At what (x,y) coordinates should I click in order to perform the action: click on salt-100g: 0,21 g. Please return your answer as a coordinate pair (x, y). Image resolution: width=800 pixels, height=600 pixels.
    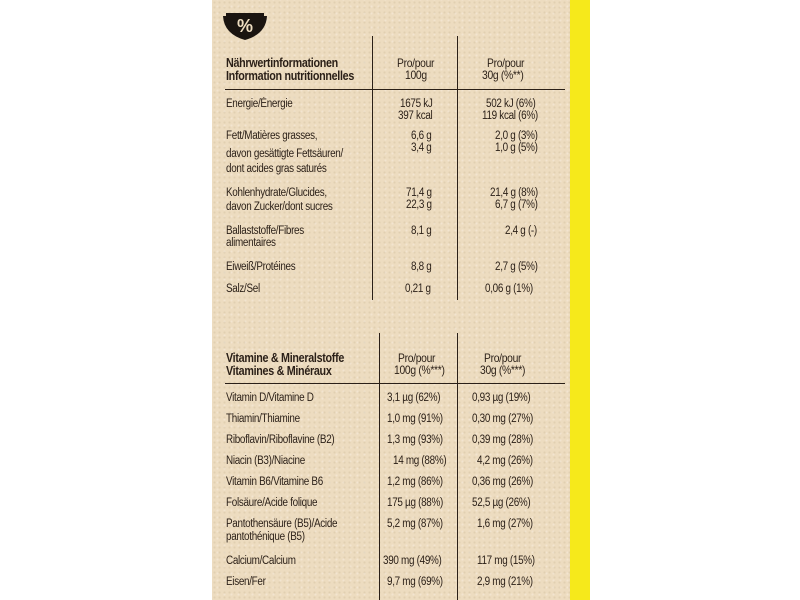
    Looking at the image, I should click on (418, 289).